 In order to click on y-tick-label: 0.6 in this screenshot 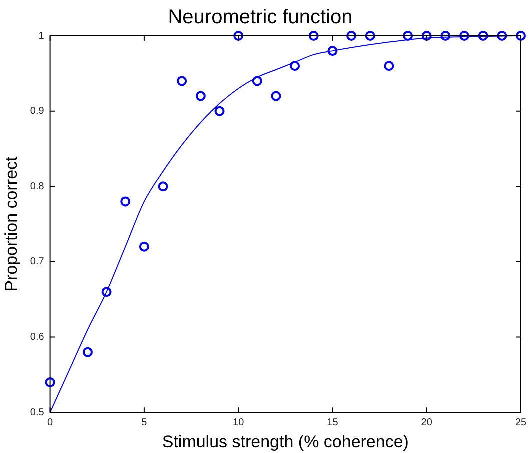, I will do `click(37, 338)`.